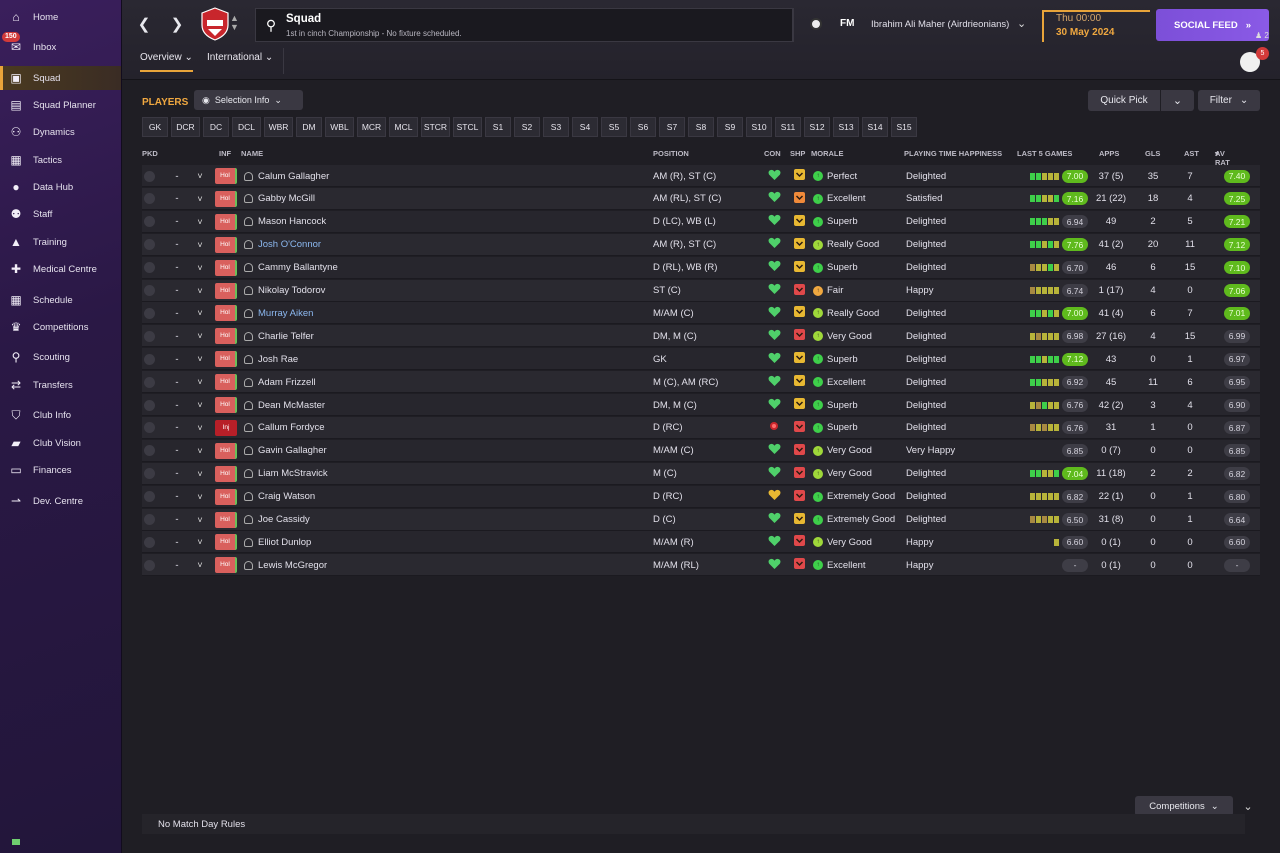 The width and height of the screenshot is (1280, 853). What do you see at coordinates (1109, 153) in the screenshot?
I see `col-apps: APPS` at bounding box center [1109, 153].